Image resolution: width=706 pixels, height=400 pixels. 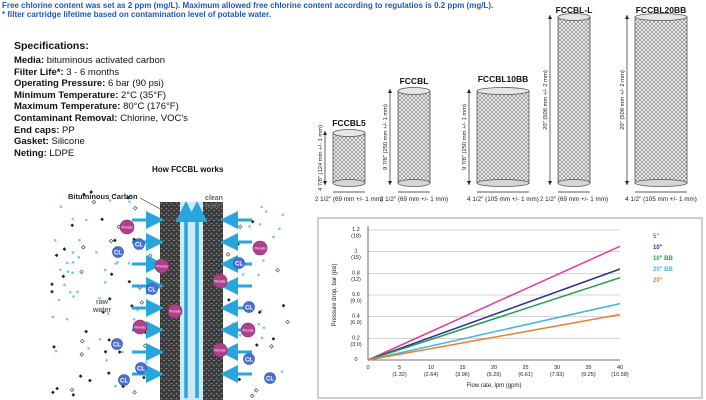 What do you see at coordinates (91, 72) in the screenshot?
I see `spec-value: 3 - 6 months` at bounding box center [91, 72].